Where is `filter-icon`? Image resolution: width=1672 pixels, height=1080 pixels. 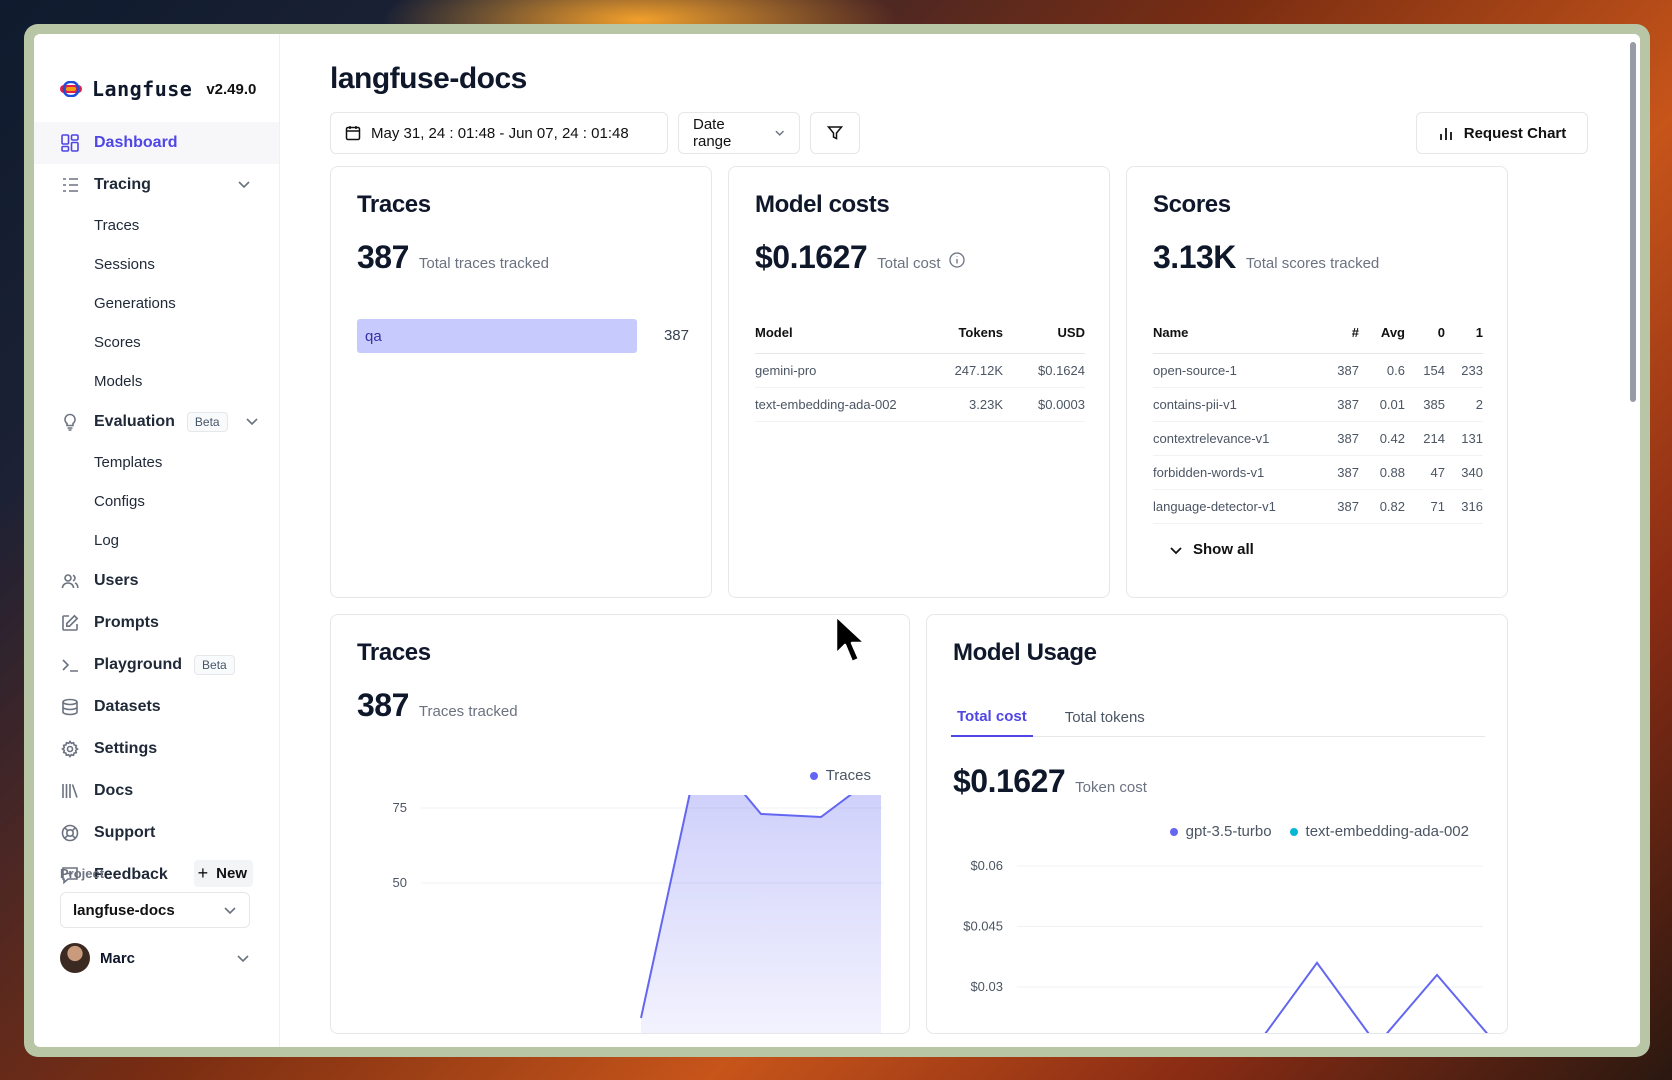 filter-icon is located at coordinates (835, 133).